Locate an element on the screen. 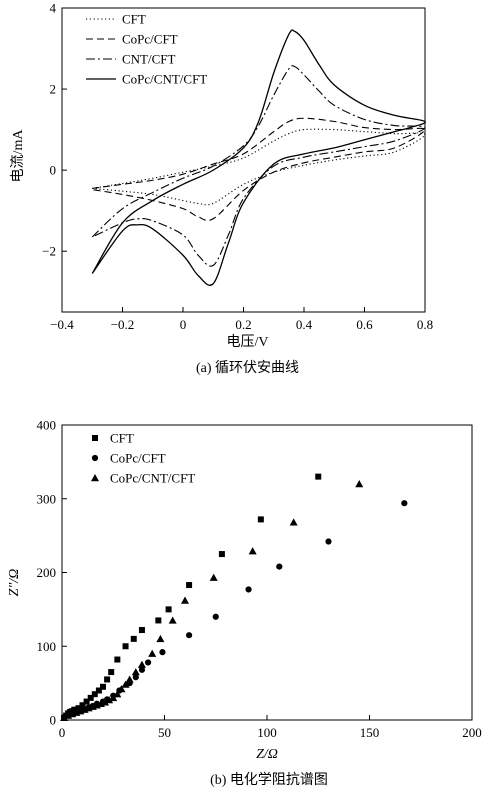 This screenshot has height=800, width=501. eis-legend: CFT CoPc/CFT CoPc/CNT/CFT is located at coordinates (143, 458).